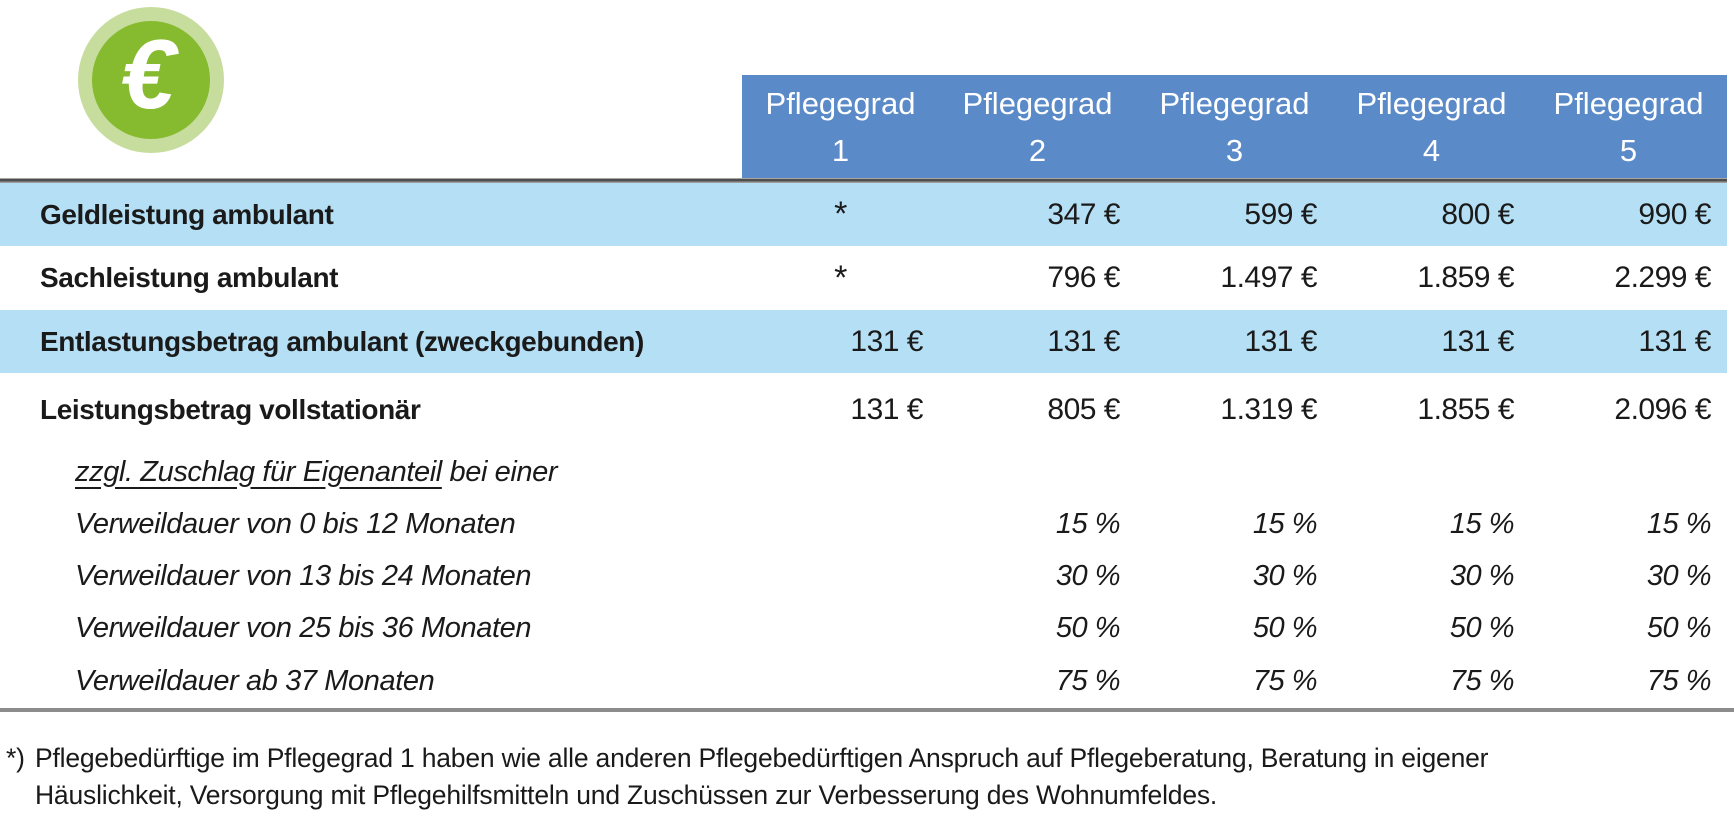 Image resolution: width=1734 pixels, height=824 pixels. I want to click on header-number: 2, so click(1037, 150).